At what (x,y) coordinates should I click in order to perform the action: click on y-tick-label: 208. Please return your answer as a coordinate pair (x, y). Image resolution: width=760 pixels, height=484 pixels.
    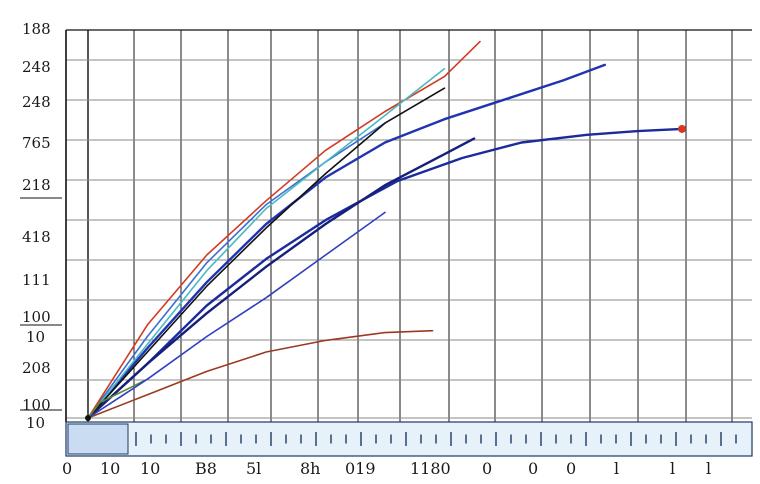
    Looking at the image, I should click on (36, 368).